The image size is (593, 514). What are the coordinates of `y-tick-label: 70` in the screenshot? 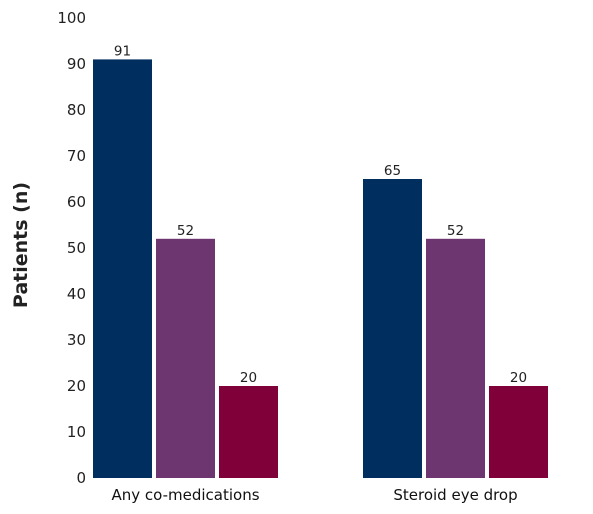 It's located at (76, 156).